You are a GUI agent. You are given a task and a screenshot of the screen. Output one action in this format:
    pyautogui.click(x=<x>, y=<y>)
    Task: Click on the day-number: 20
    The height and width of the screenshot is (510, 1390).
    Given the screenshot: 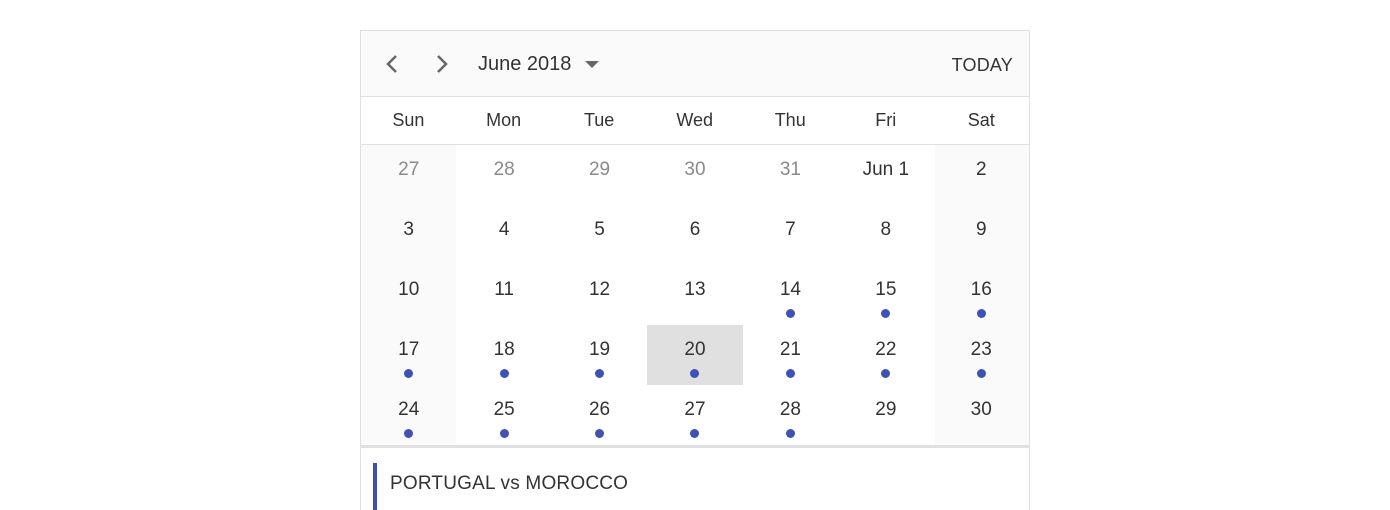 What is the action you would take?
    pyautogui.click(x=695, y=349)
    